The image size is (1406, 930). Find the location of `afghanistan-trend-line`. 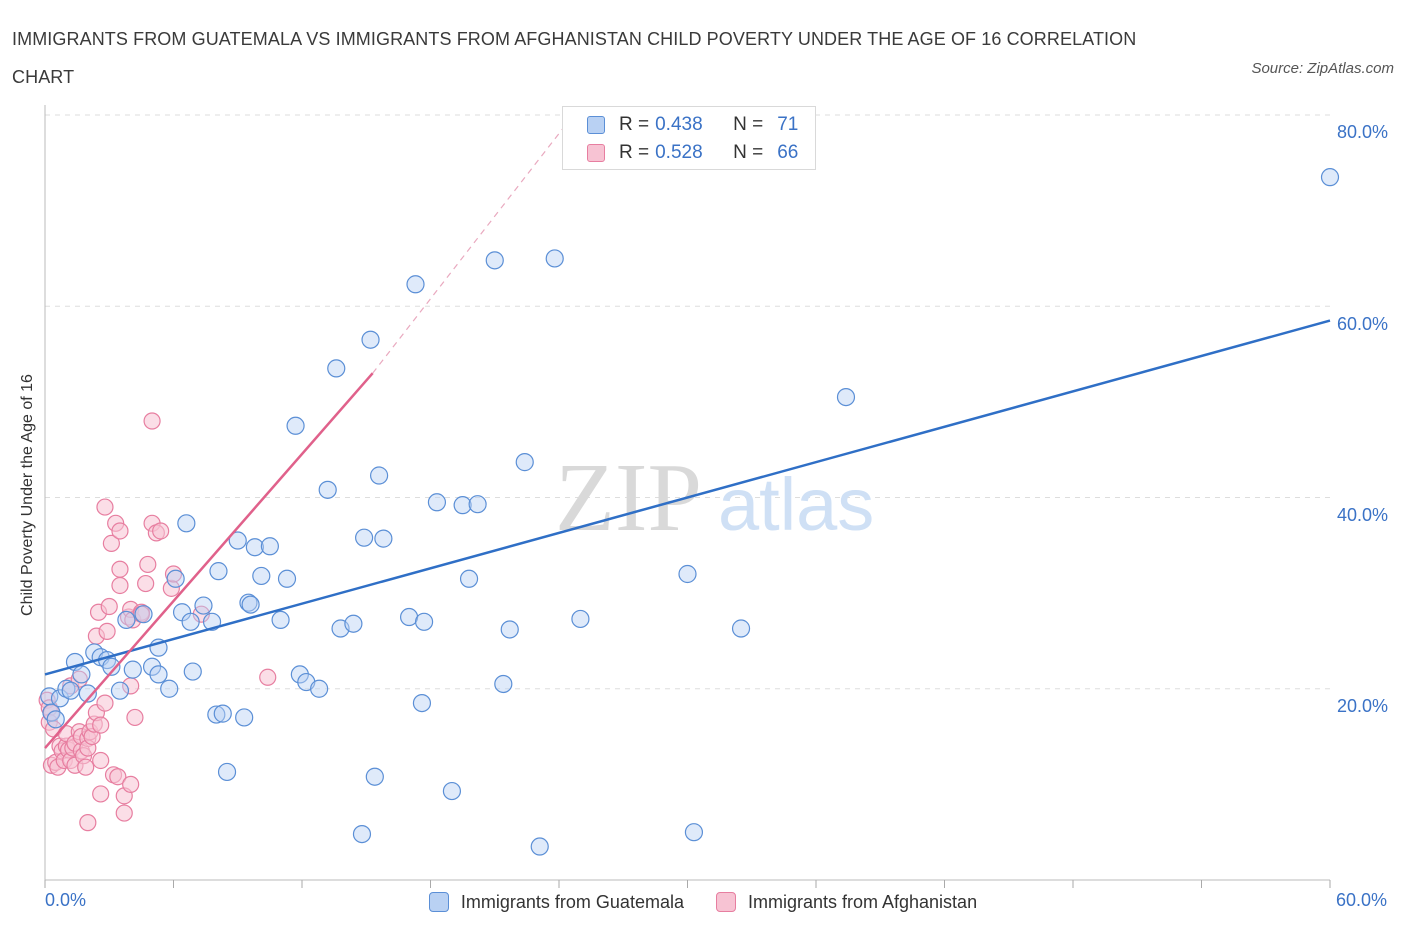

afghanistan-trend-line is located at coordinates (209, 560).